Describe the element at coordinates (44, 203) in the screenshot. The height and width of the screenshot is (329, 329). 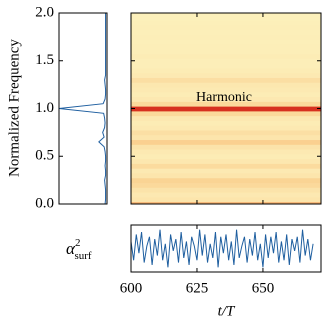
I see `y-tick-label: 0.0` at that location.